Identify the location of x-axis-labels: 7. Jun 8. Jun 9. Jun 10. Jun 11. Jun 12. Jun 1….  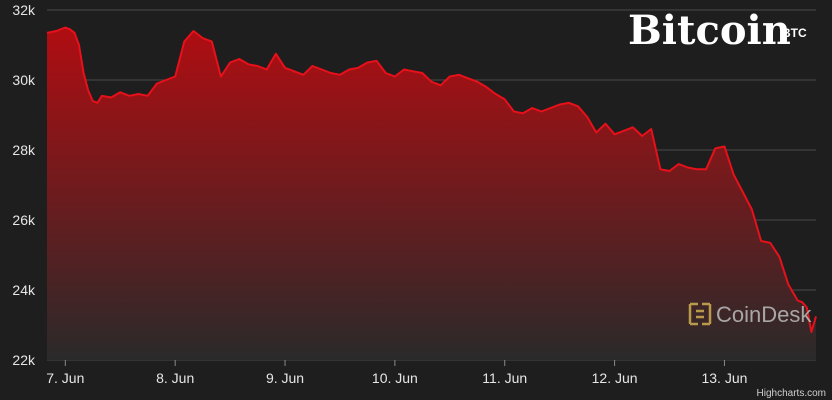
(396, 373).